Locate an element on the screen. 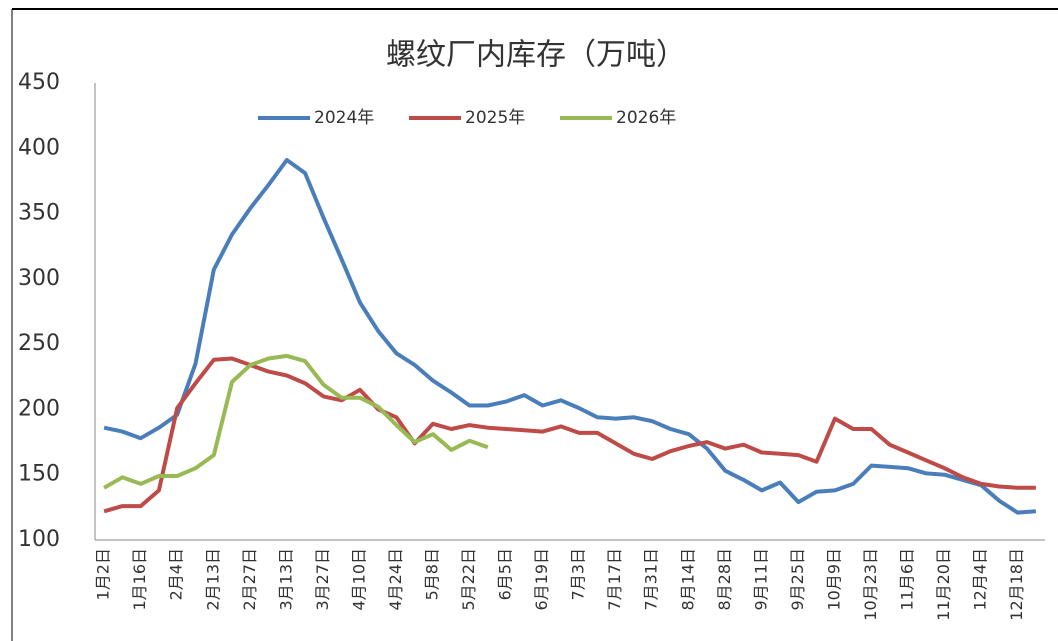 The width and height of the screenshot is (1058, 641). x-tick-label: 9月11日 is located at coordinates (760, 579).